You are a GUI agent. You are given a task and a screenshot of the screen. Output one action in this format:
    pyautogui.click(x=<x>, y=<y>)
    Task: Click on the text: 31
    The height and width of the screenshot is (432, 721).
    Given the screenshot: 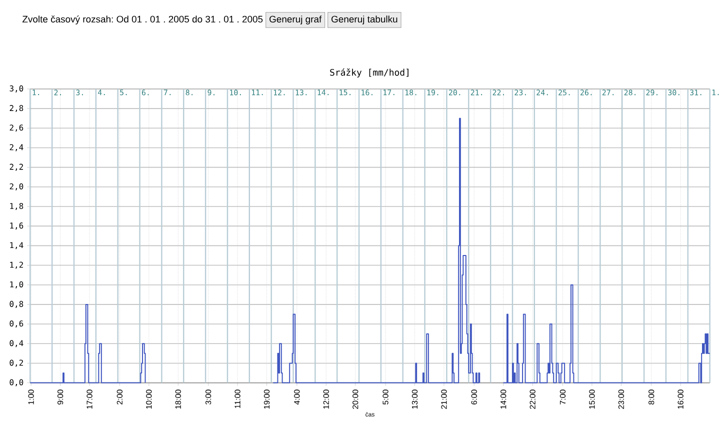 What is the action you would take?
    pyautogui.click(x=211, y=19)
    